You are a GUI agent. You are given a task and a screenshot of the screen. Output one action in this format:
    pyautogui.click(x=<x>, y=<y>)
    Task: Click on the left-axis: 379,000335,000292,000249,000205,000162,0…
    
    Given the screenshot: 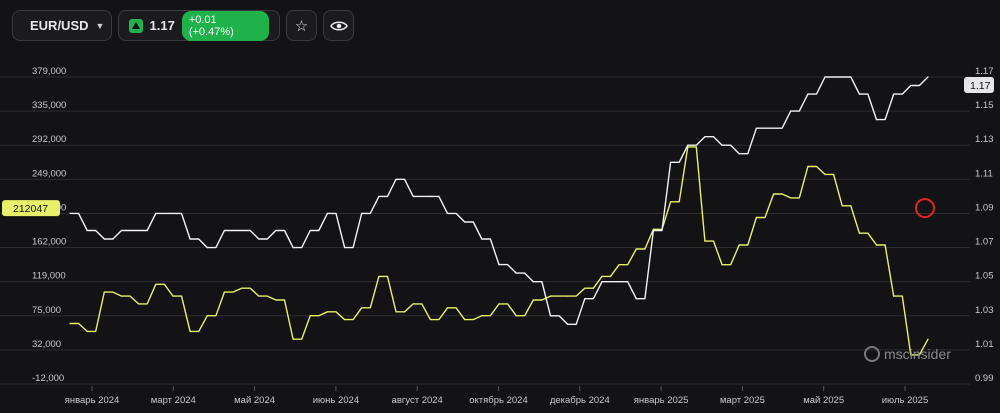 What is the action you would take?
    pyautogui.click(x=49, y=225)
    